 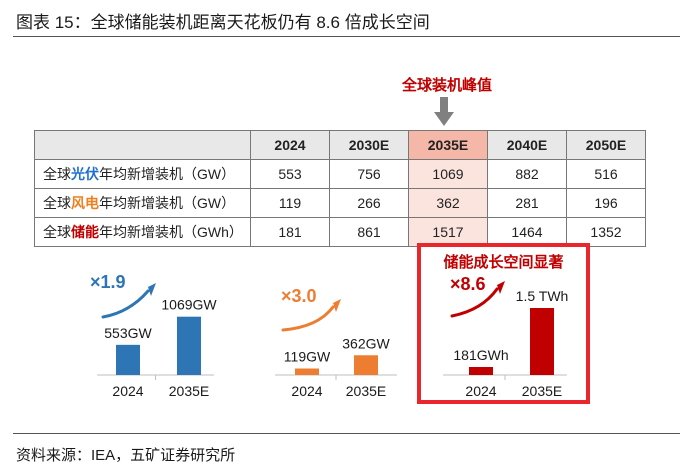 What do you see at coordinates (290, 232) in the screenshot?
I see `table-cell: 181` at bounding box center [290, 232].